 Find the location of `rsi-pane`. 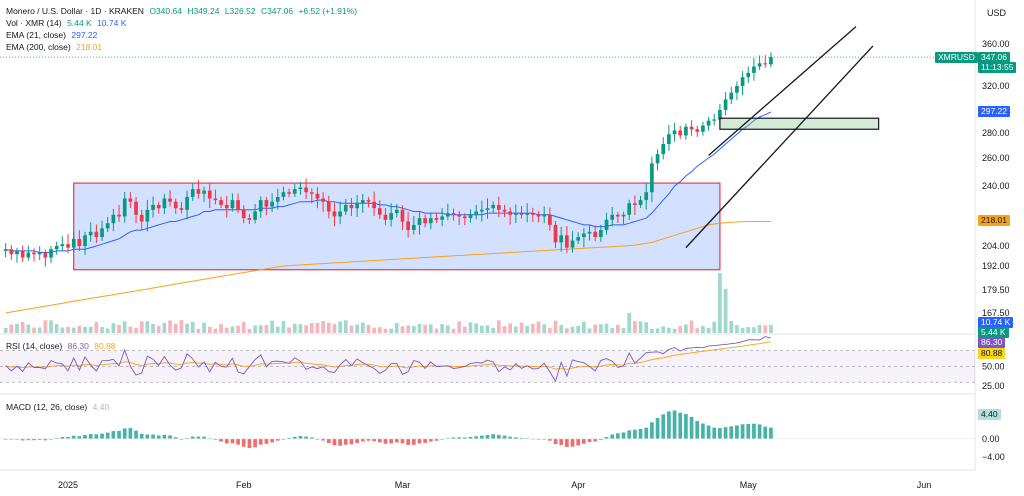

rsi-pane is located at coordinates (487, 359).